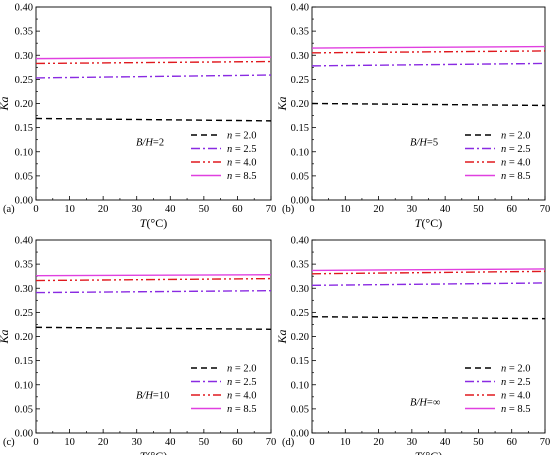 Image resolution: width=550 pixels, height=455 pixels. I want to click on annotation-bh: B/H=5, so click(424, 142).